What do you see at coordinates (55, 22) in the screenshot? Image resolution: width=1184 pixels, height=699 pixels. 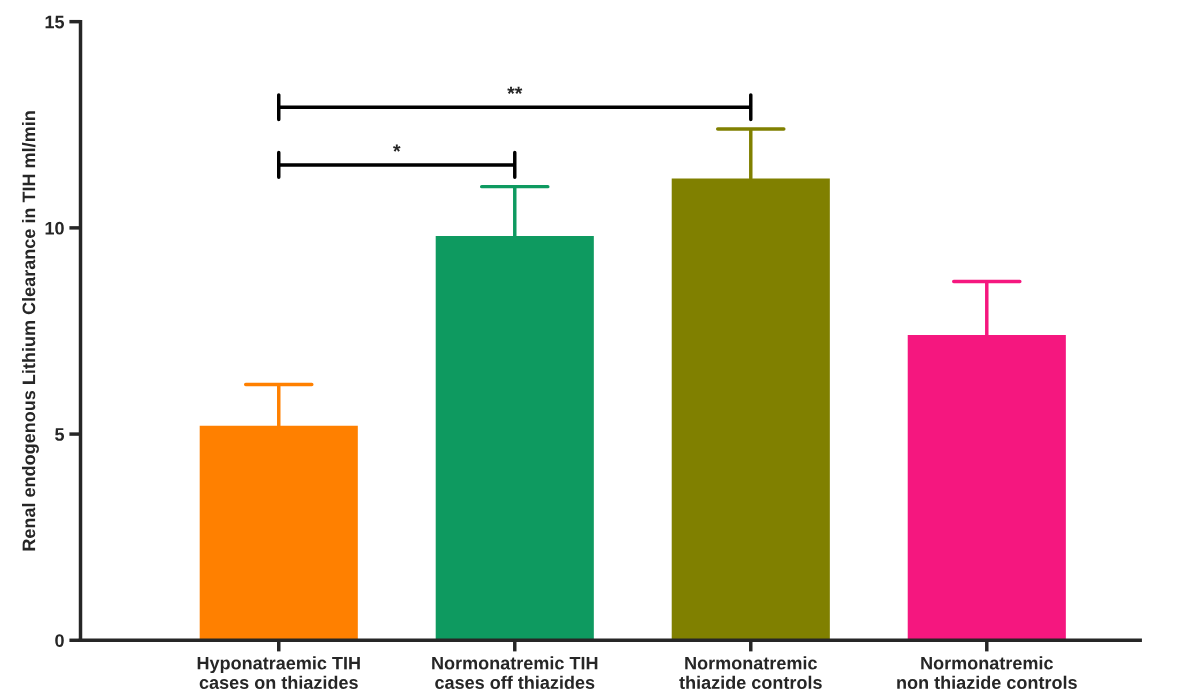 I see `y-tick-label: 15` at bounding box center [55, 22].